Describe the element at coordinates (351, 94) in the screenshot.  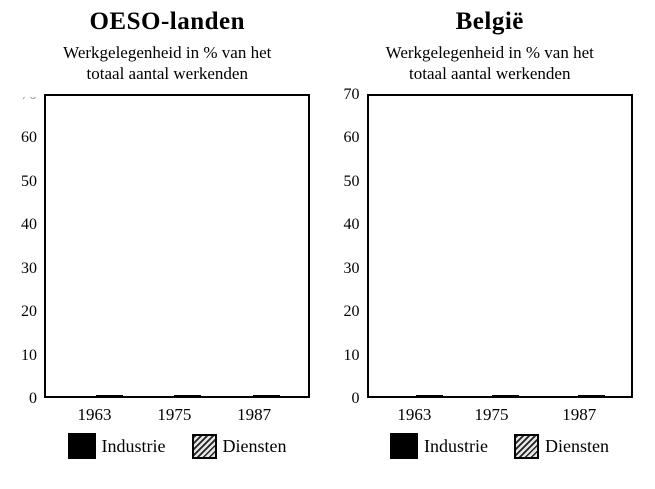
I see `y-tick-label-70: 70` at that location.